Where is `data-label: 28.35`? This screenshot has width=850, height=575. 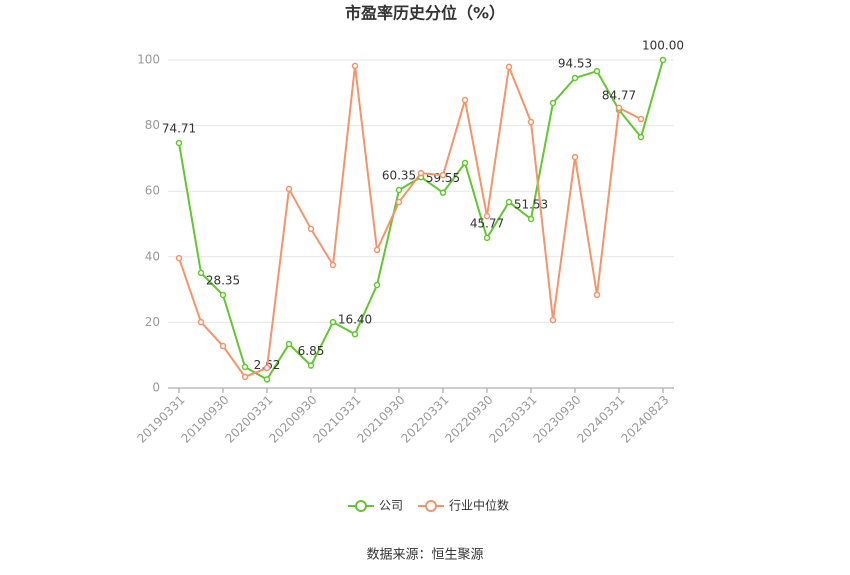 data-label: 28.35 is located at coordinates (223, 281).